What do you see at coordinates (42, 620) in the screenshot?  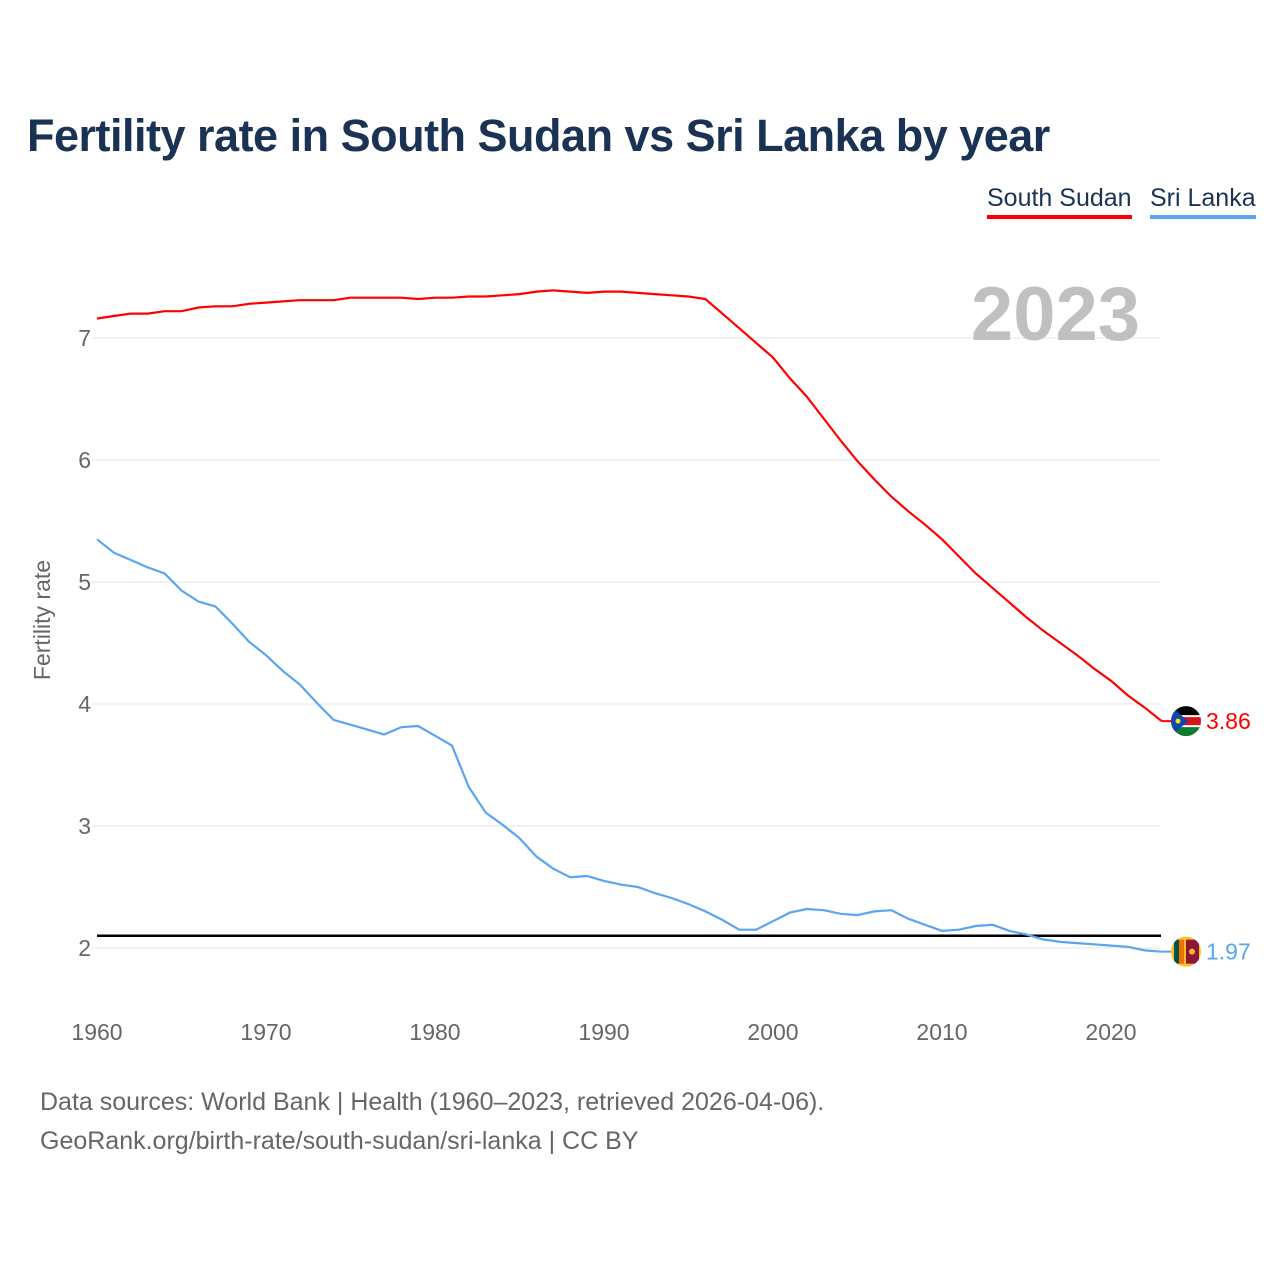 I see `y-axis-label: Fertility rate` at bounding box center [42, 620].